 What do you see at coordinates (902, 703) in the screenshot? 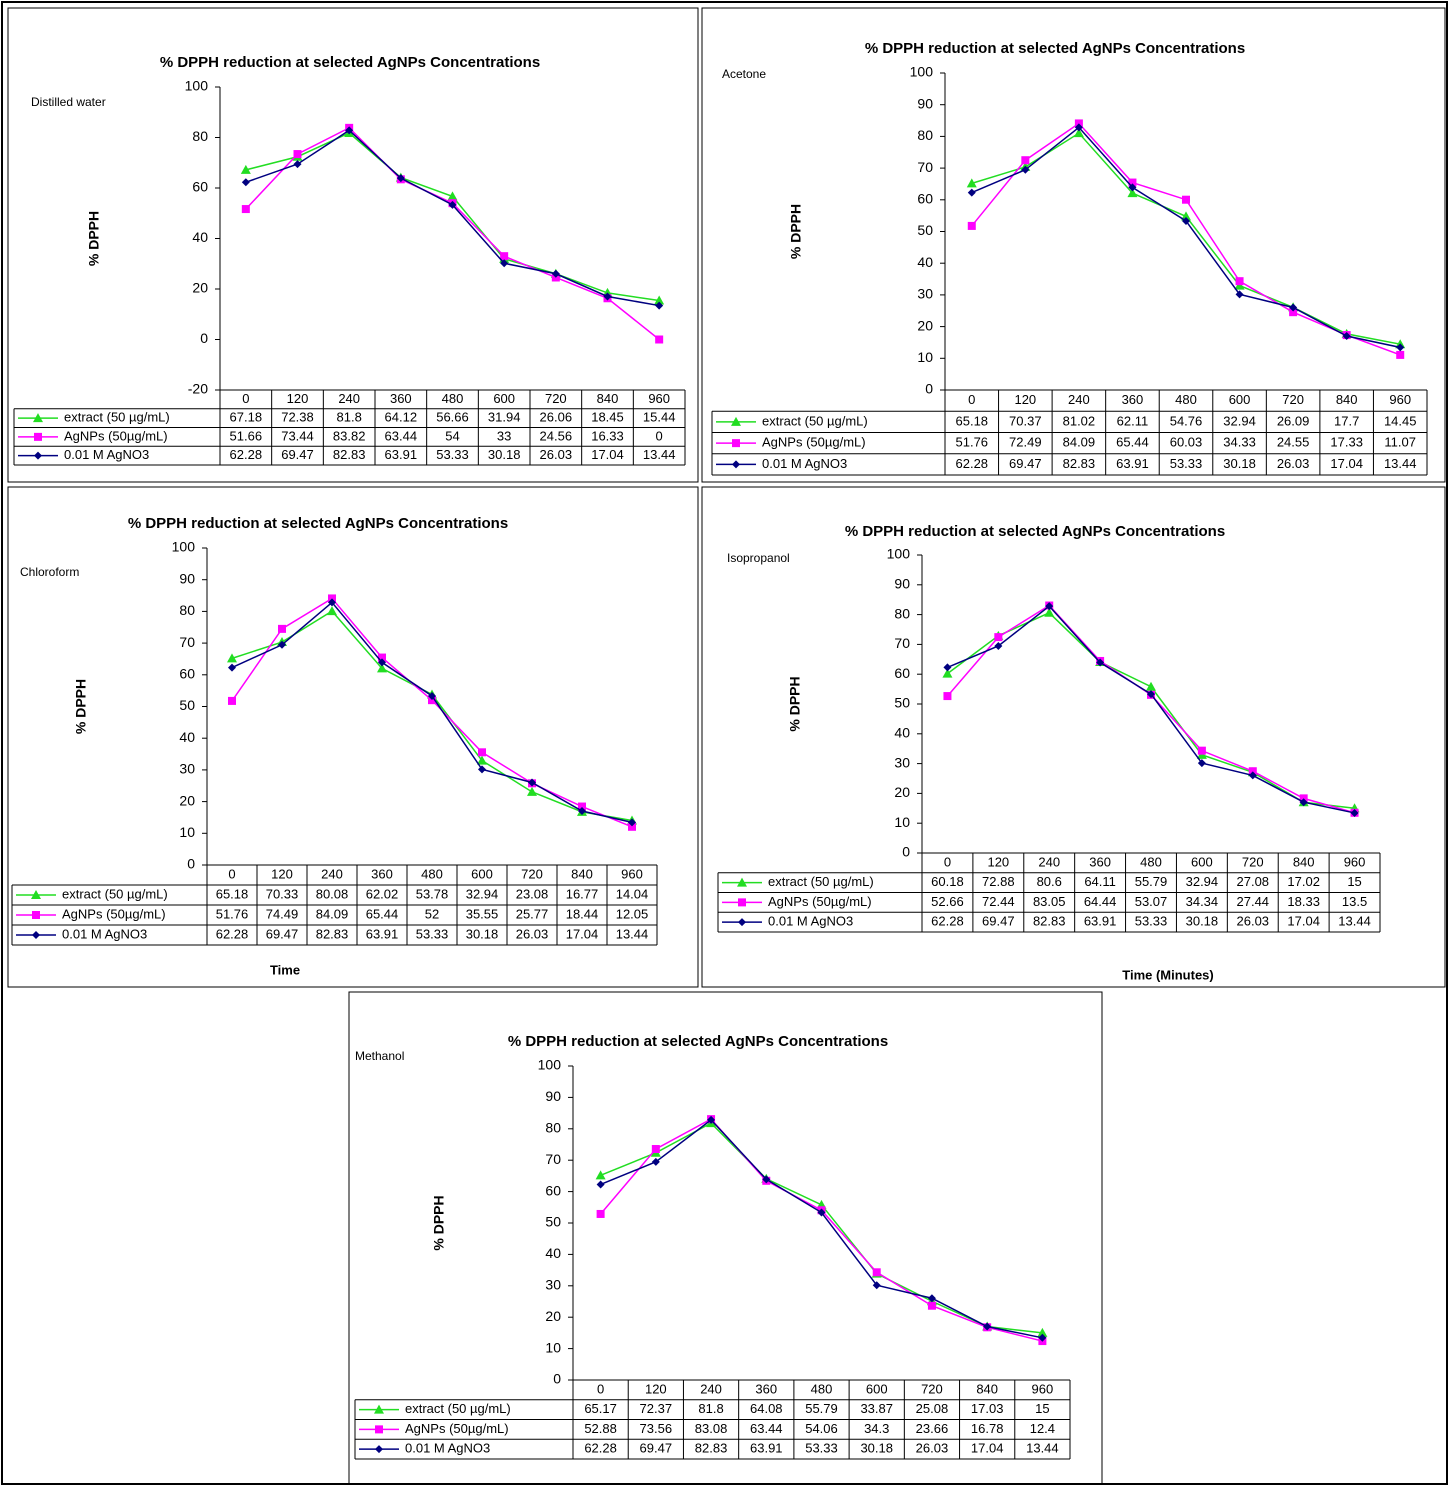
I see `y-tick-label: 50` at bounding box center [902, 703].